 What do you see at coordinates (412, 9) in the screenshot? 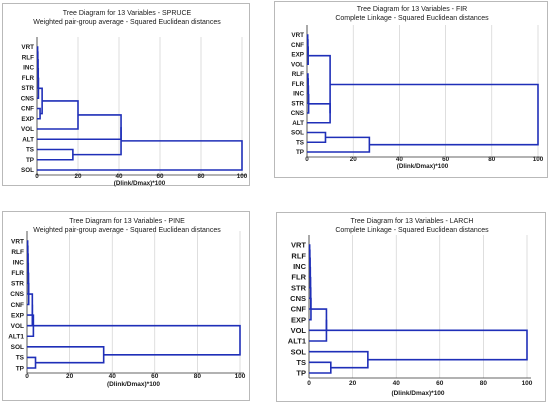
I see `chart-title: Tree Diagram for 13 Variables - FIR` at bounding box center [412, 9].